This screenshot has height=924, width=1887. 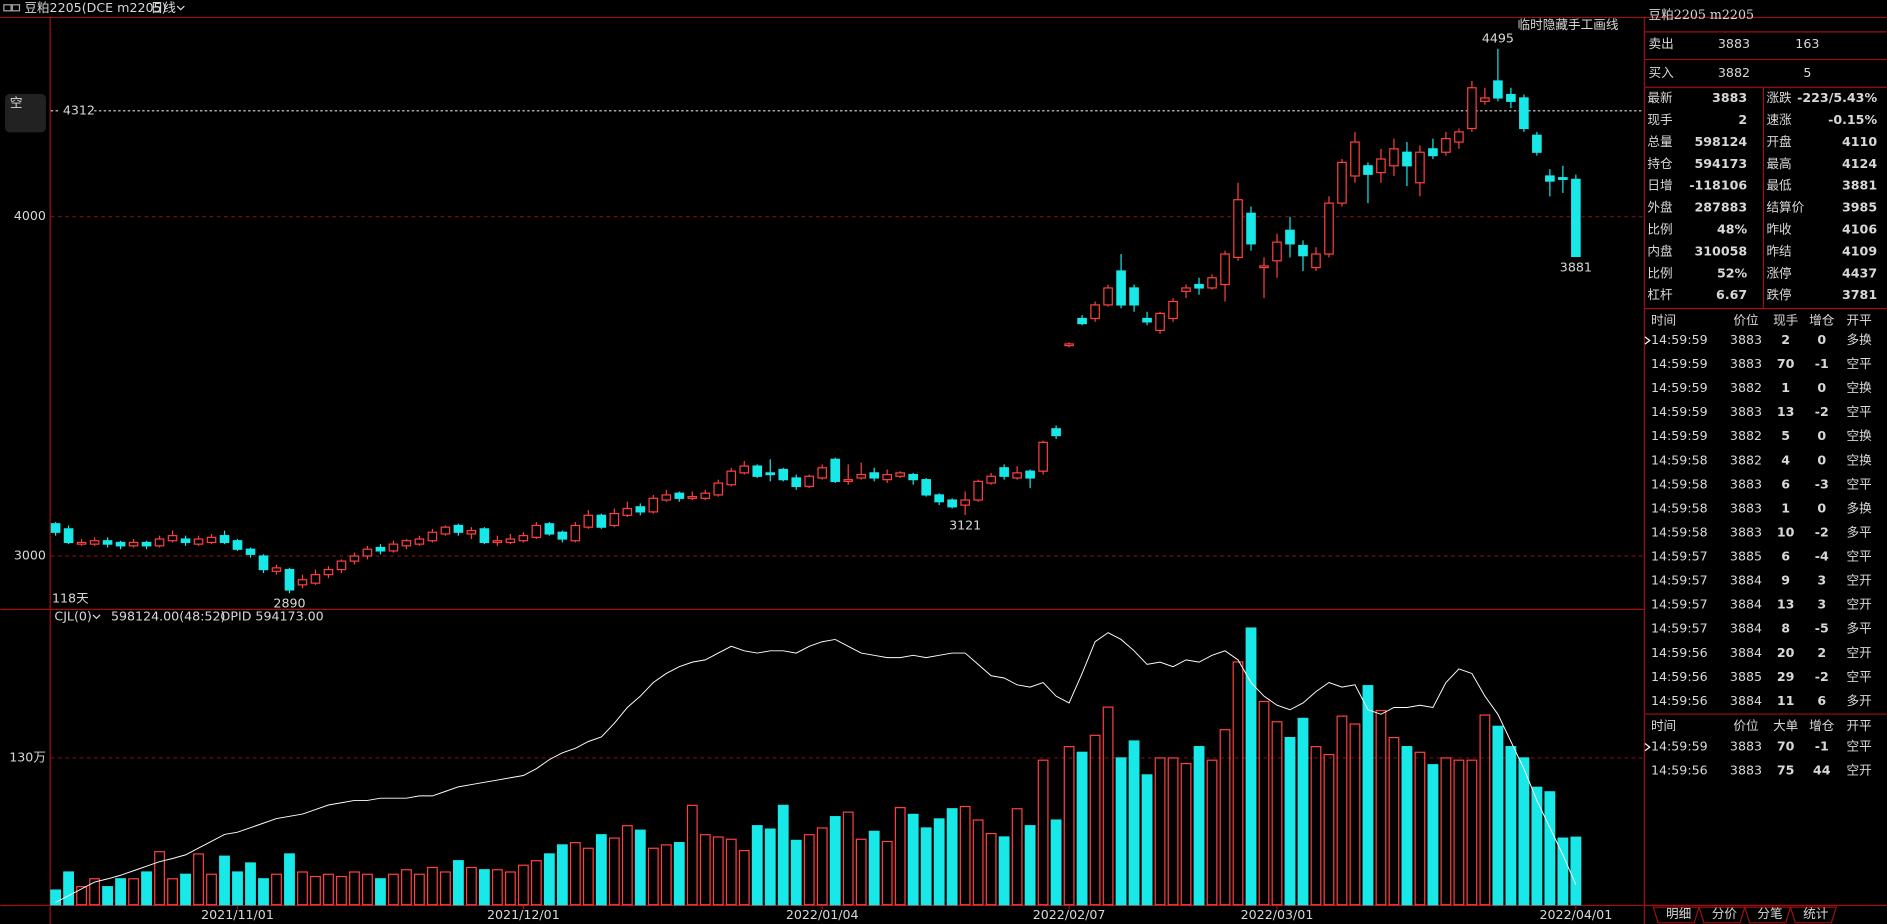 I want to click on stat-value: 3985, so click(x=1859, y=207).